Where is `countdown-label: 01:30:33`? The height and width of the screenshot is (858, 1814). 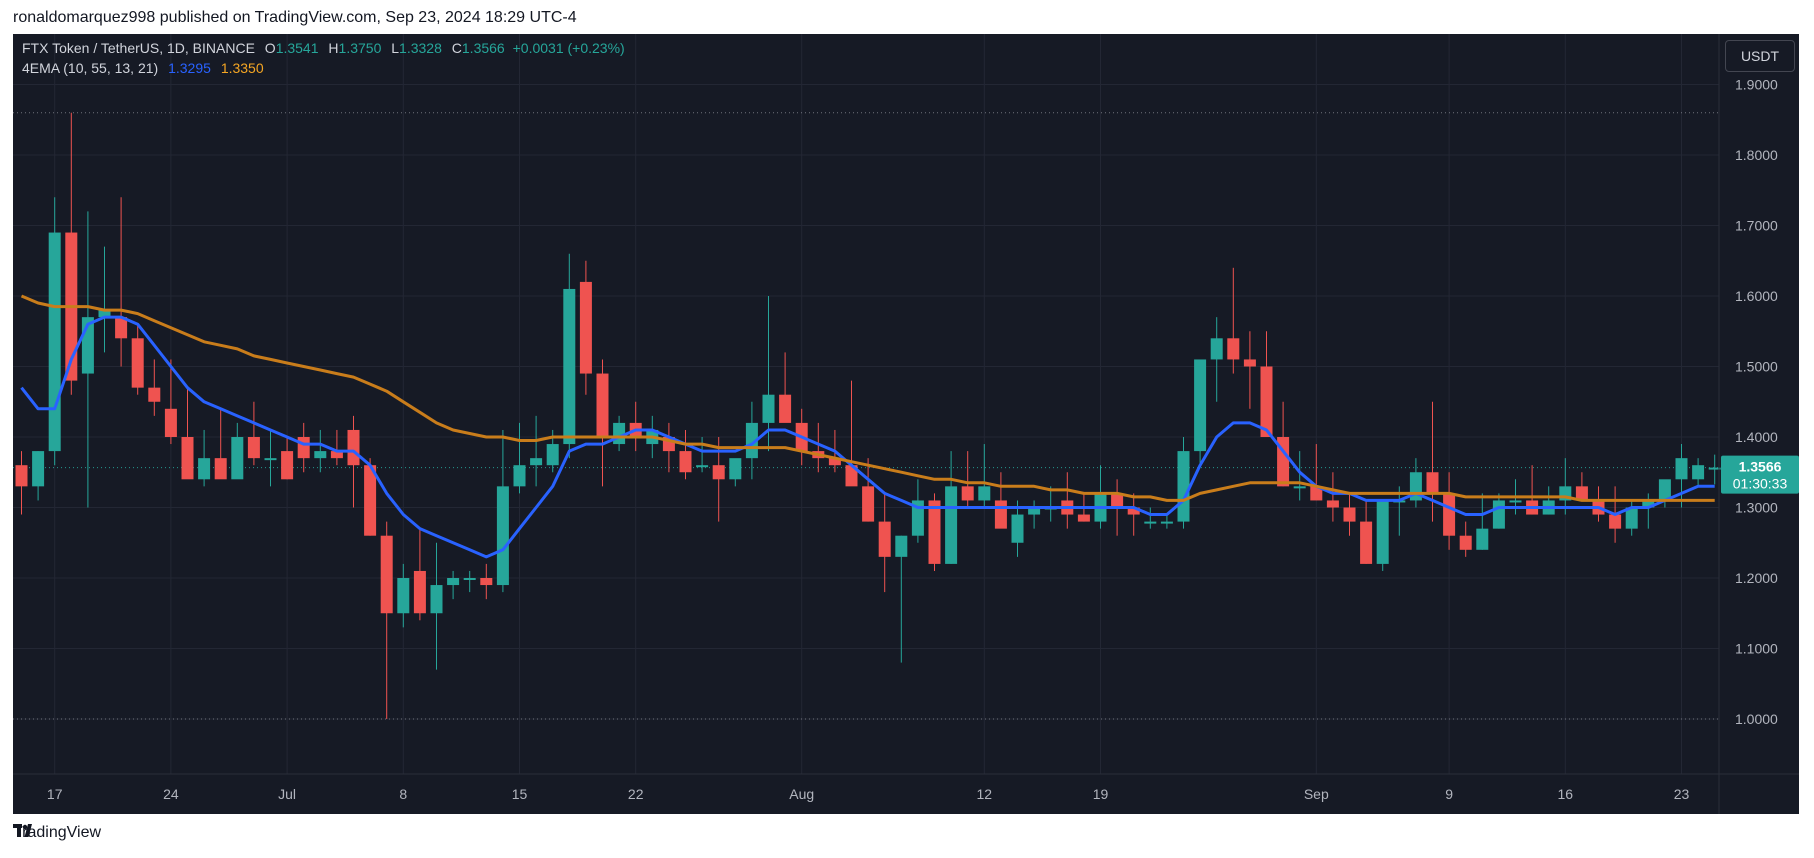 countdown-label: 01:30:33 is located at coordinates (1760, 484).